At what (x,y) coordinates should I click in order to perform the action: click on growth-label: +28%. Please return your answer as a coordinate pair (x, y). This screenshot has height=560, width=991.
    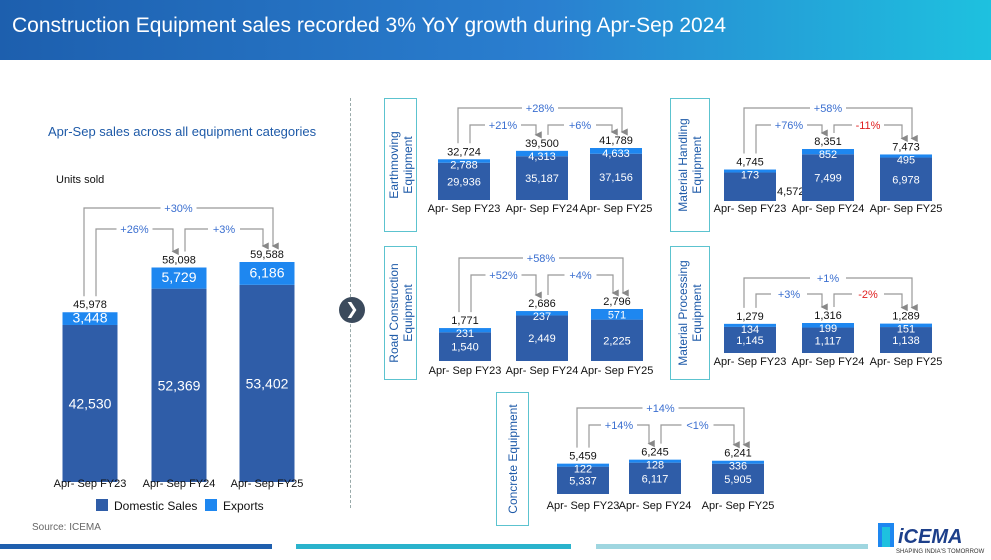
    Looking at the image, I should click on (540, 109).